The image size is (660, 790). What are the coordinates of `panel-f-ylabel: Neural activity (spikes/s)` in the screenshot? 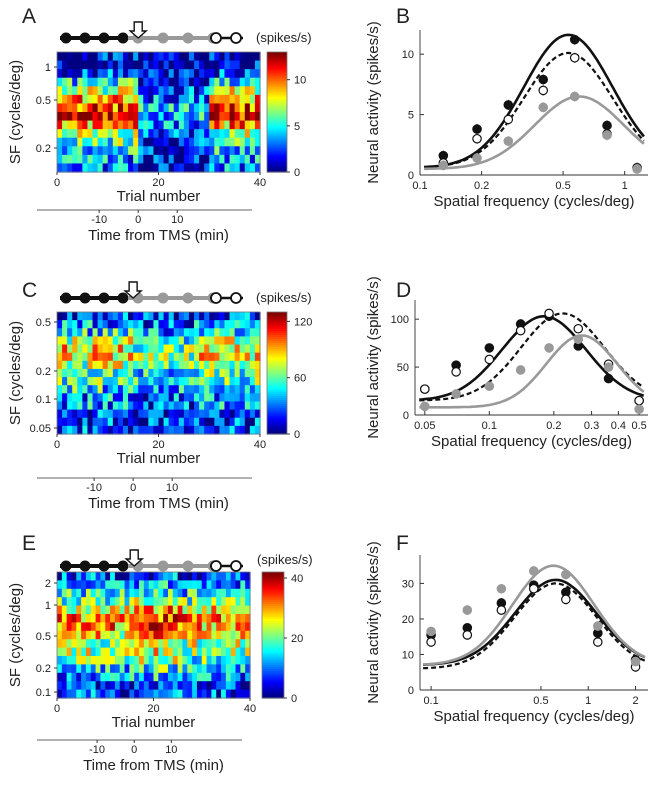 It's located at (373, 622).